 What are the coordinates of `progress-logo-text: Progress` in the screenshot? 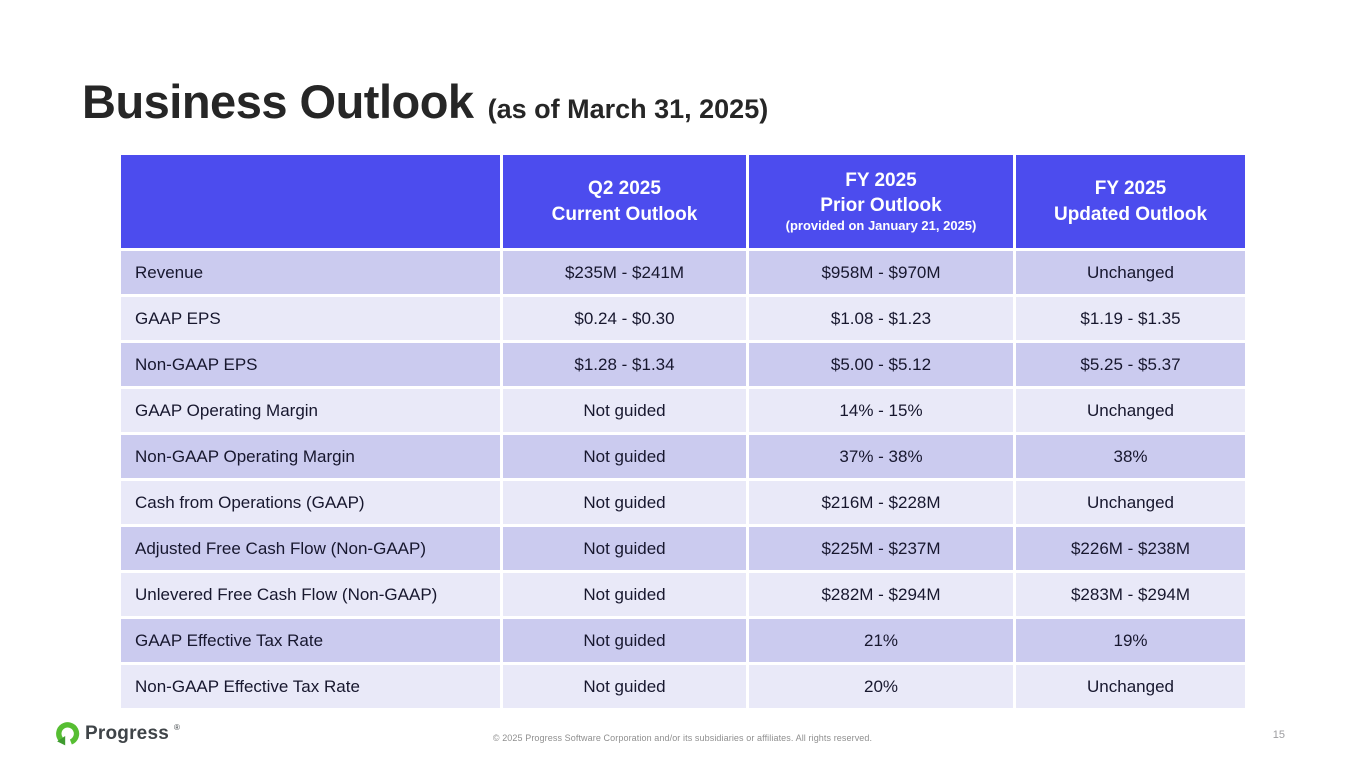 It's located at (127, 733).